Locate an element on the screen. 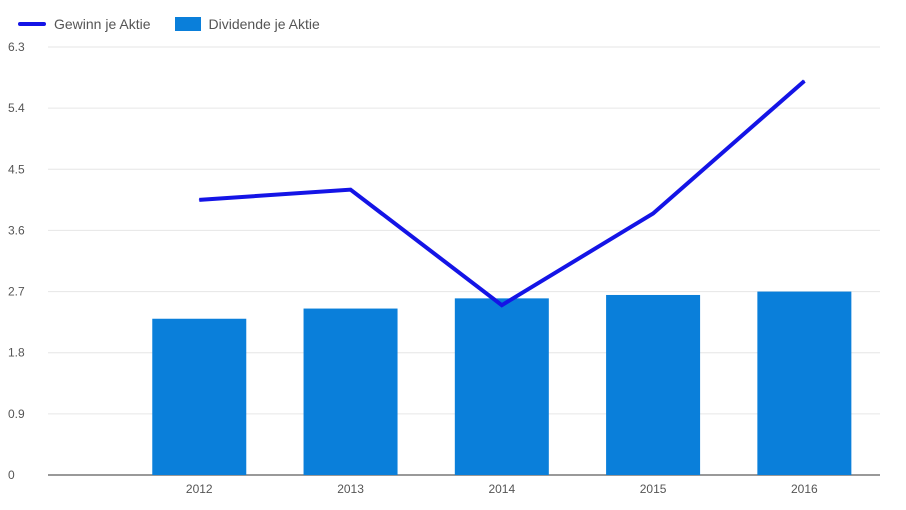 The height and width of the screenshot is (510, 906). line-swatch-icon is located at coordinates (32, 24).